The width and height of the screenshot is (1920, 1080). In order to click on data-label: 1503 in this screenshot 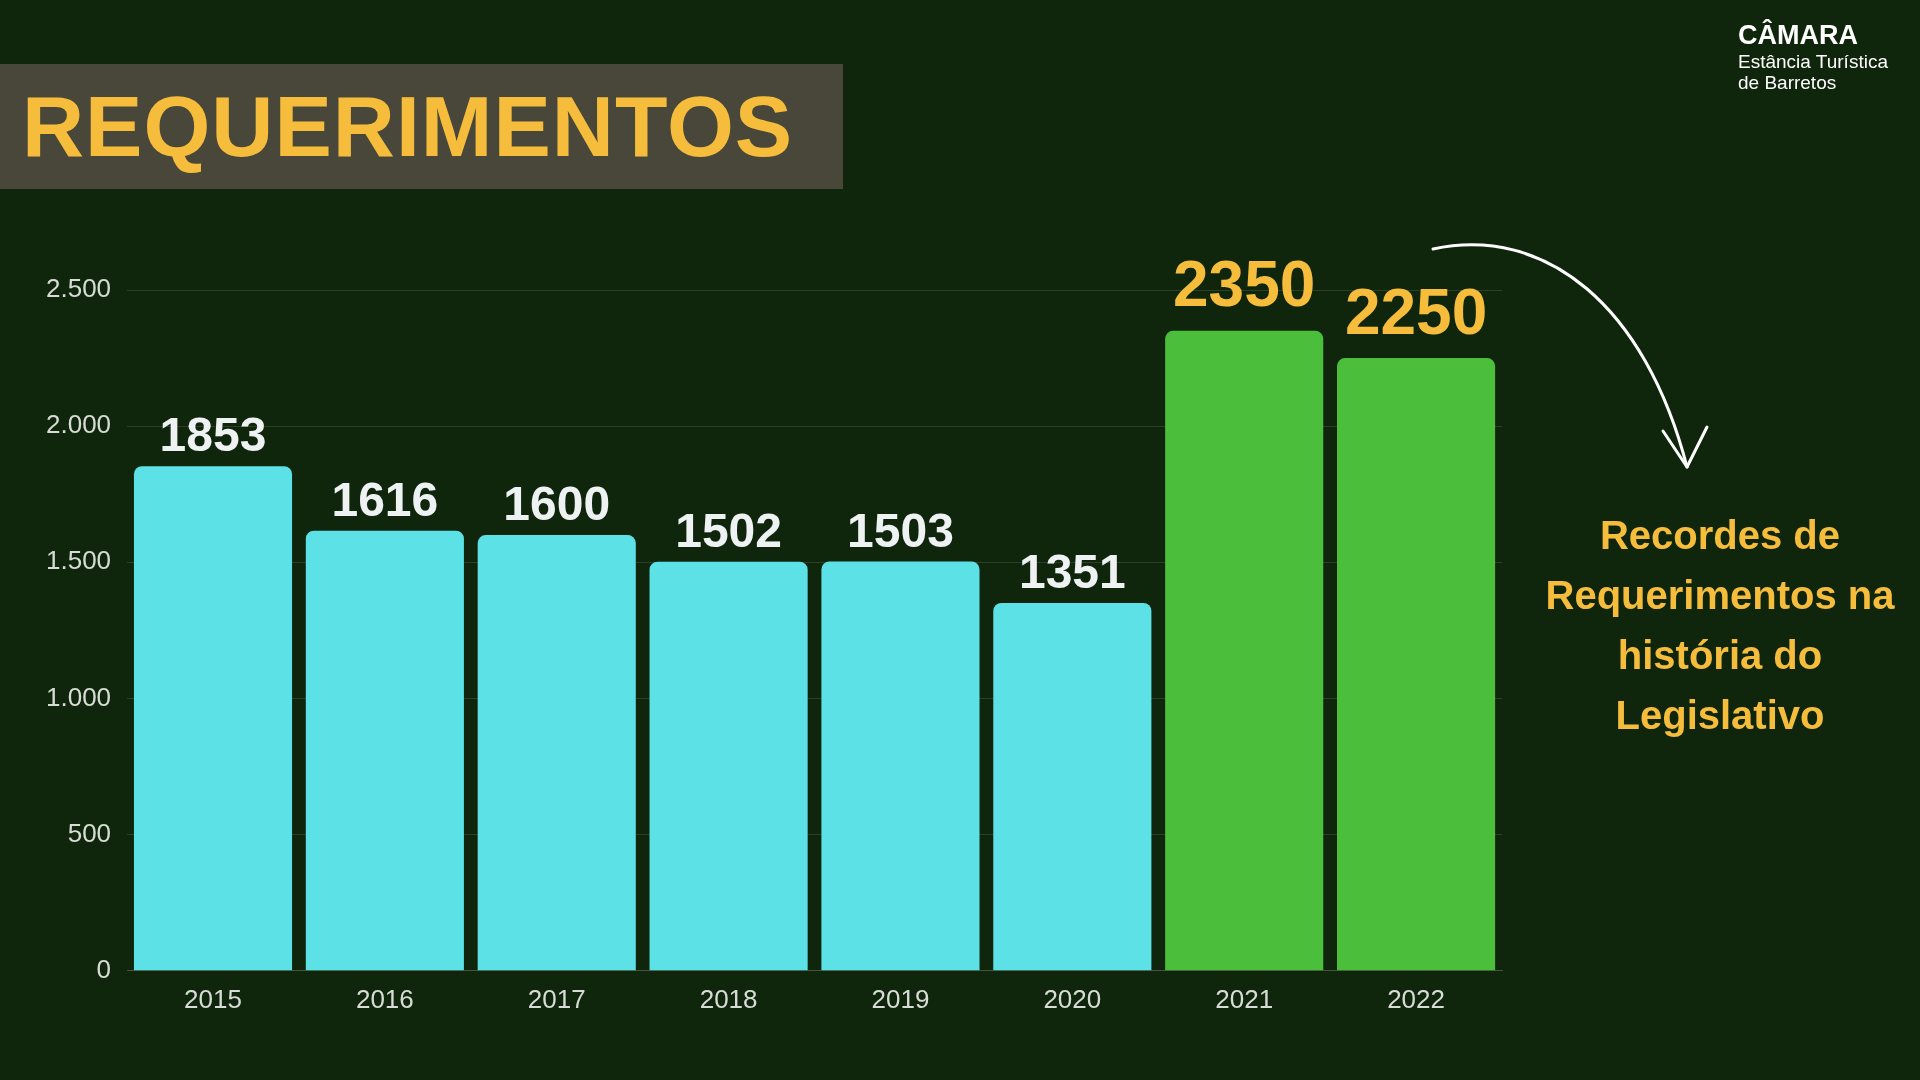, I will do `click(900, 530)`.